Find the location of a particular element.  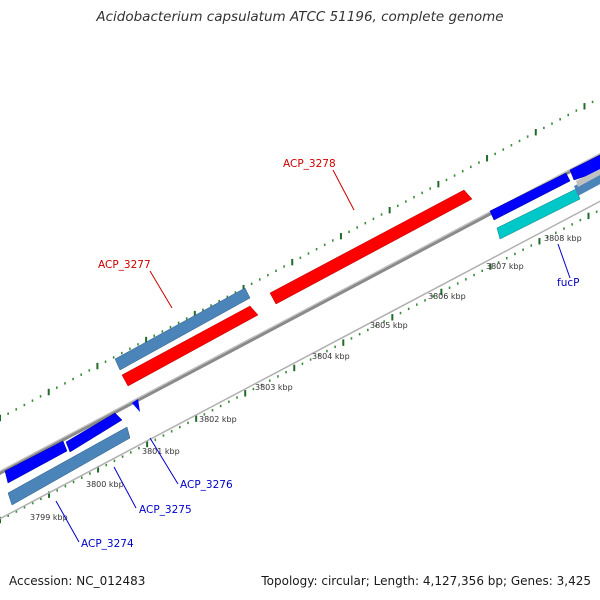

gene-fucp-cds is located at coordinates (530, 196).